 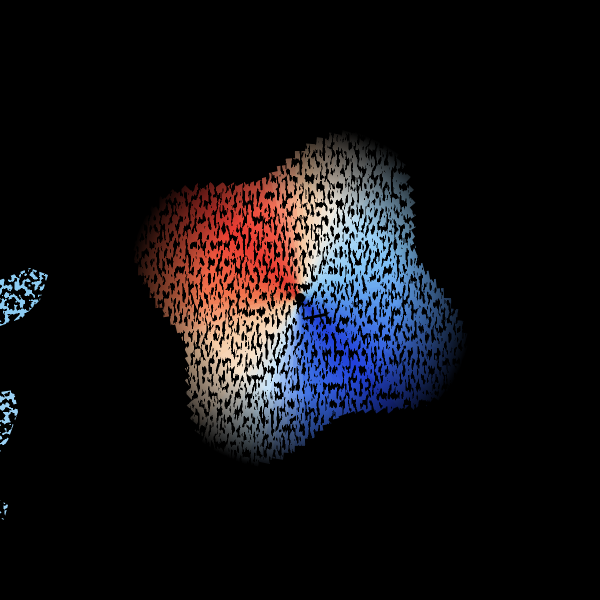 I want to click on radar-site, so click(x=300, y=298).